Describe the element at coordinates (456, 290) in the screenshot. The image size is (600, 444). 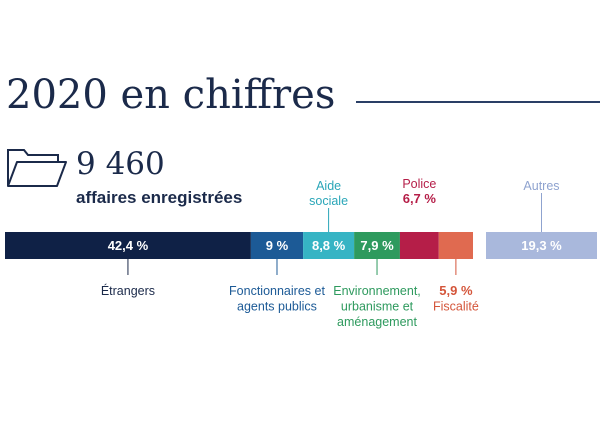
I see `value-label-fiscalite: 5,9 %` at that location.